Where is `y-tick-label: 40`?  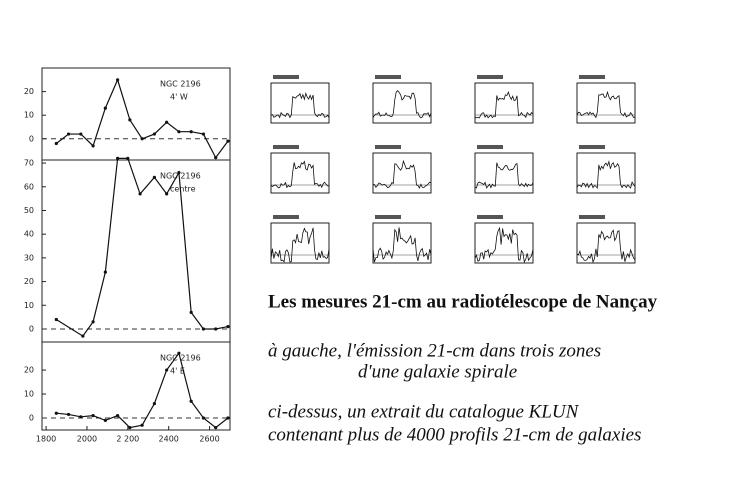 y-tick-label: 40 is located at coordinates (29, 234).